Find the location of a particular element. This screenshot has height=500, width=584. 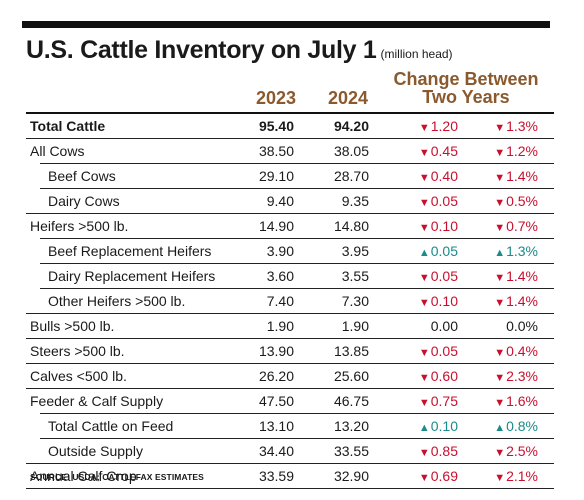

header-change-line1: Change Between is located at coordinates (466, 79).